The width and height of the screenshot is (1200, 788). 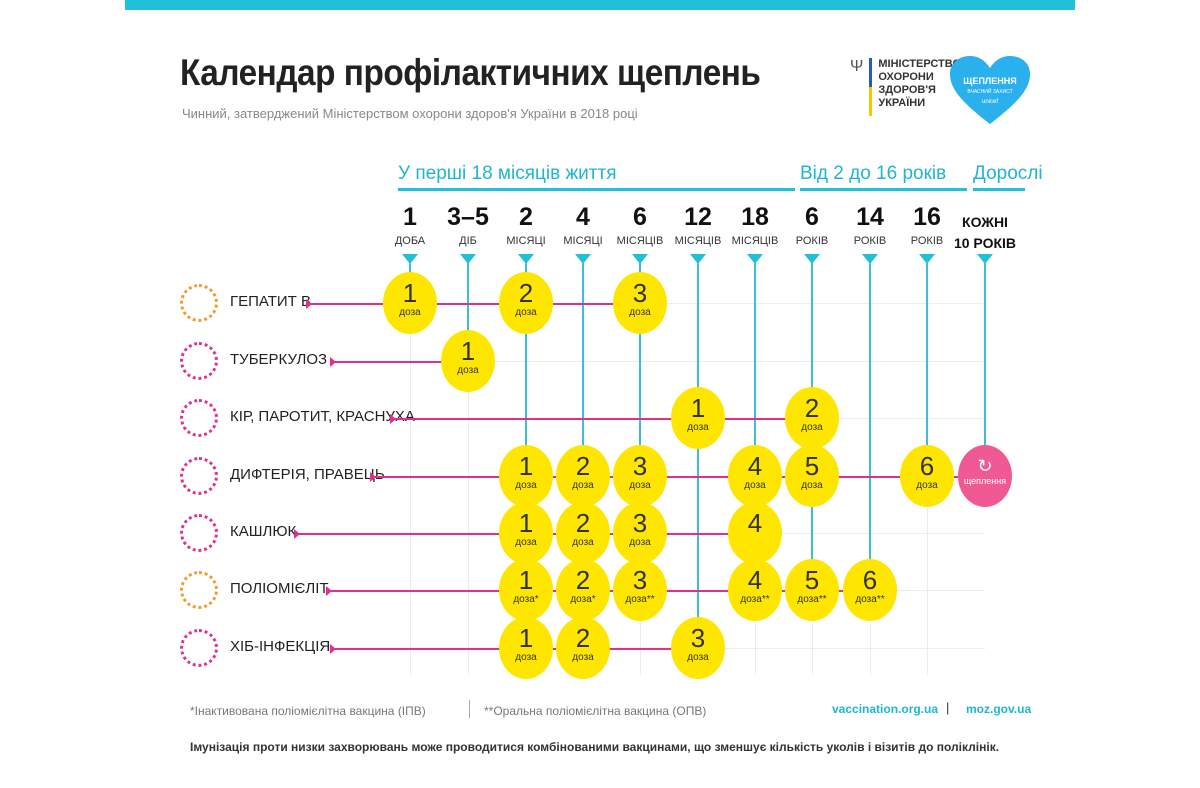 What do you see at coordinates (583, 217) in the screenshot?
I see `column-age-number: 4` at bounding box center [583, 217].